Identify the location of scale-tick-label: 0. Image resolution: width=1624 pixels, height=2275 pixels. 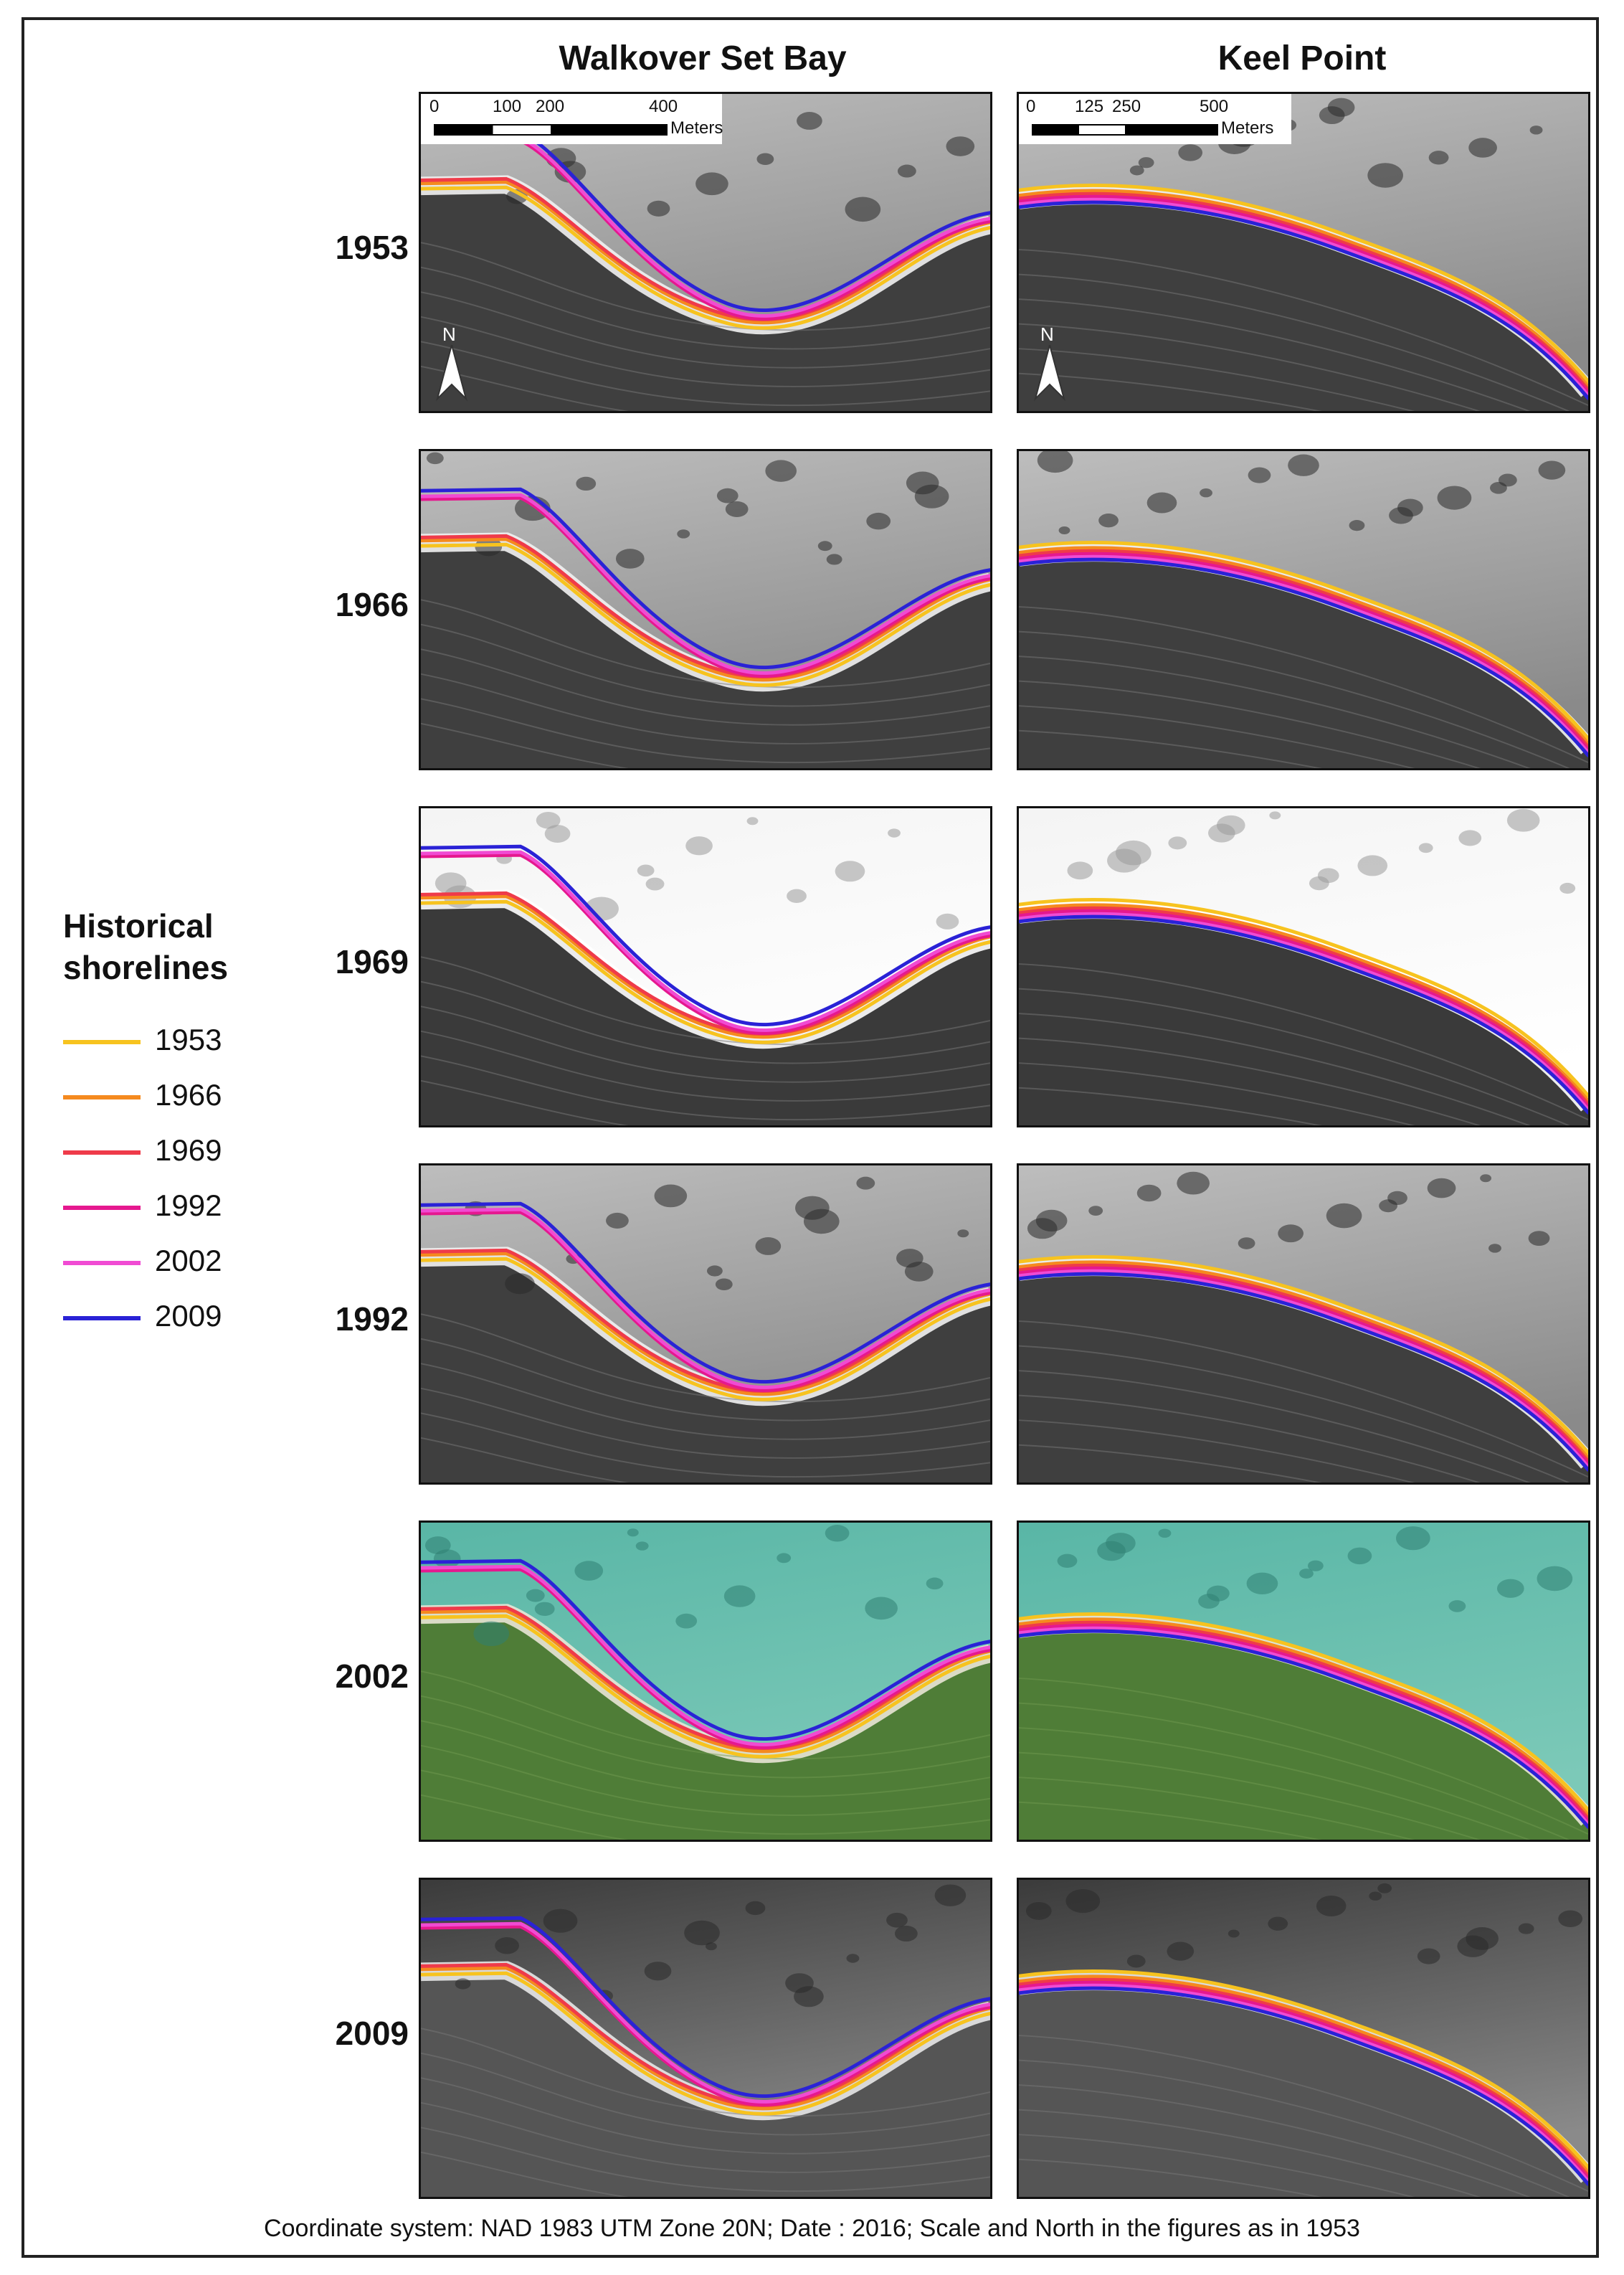
(1031, 106).